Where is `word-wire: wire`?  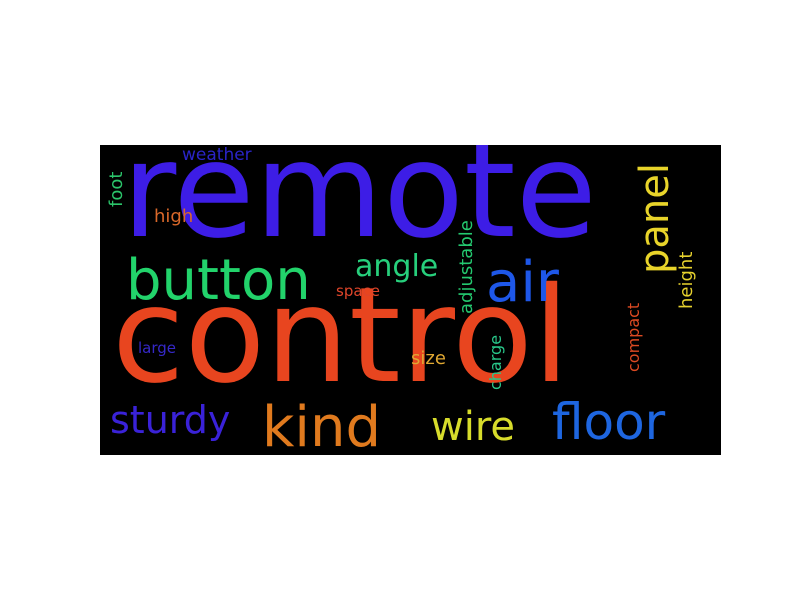
word-wire: wire is located at coordinates (473, 427).